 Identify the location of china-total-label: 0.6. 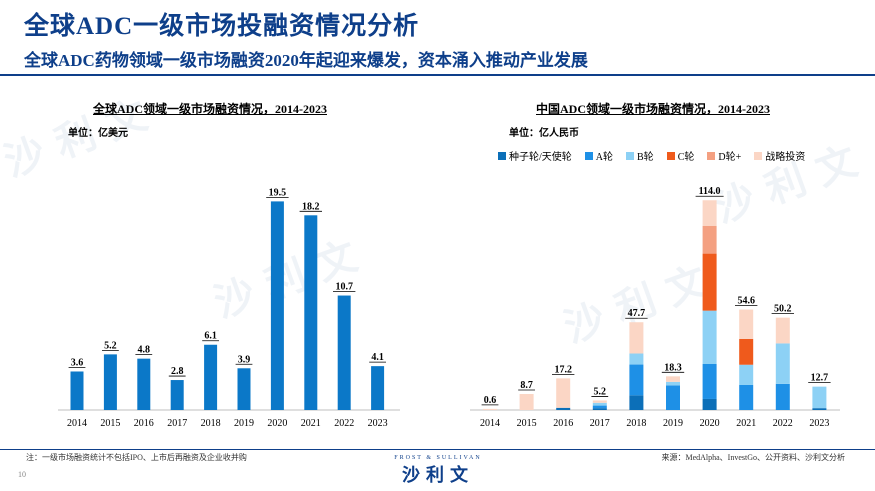
(490, 400).